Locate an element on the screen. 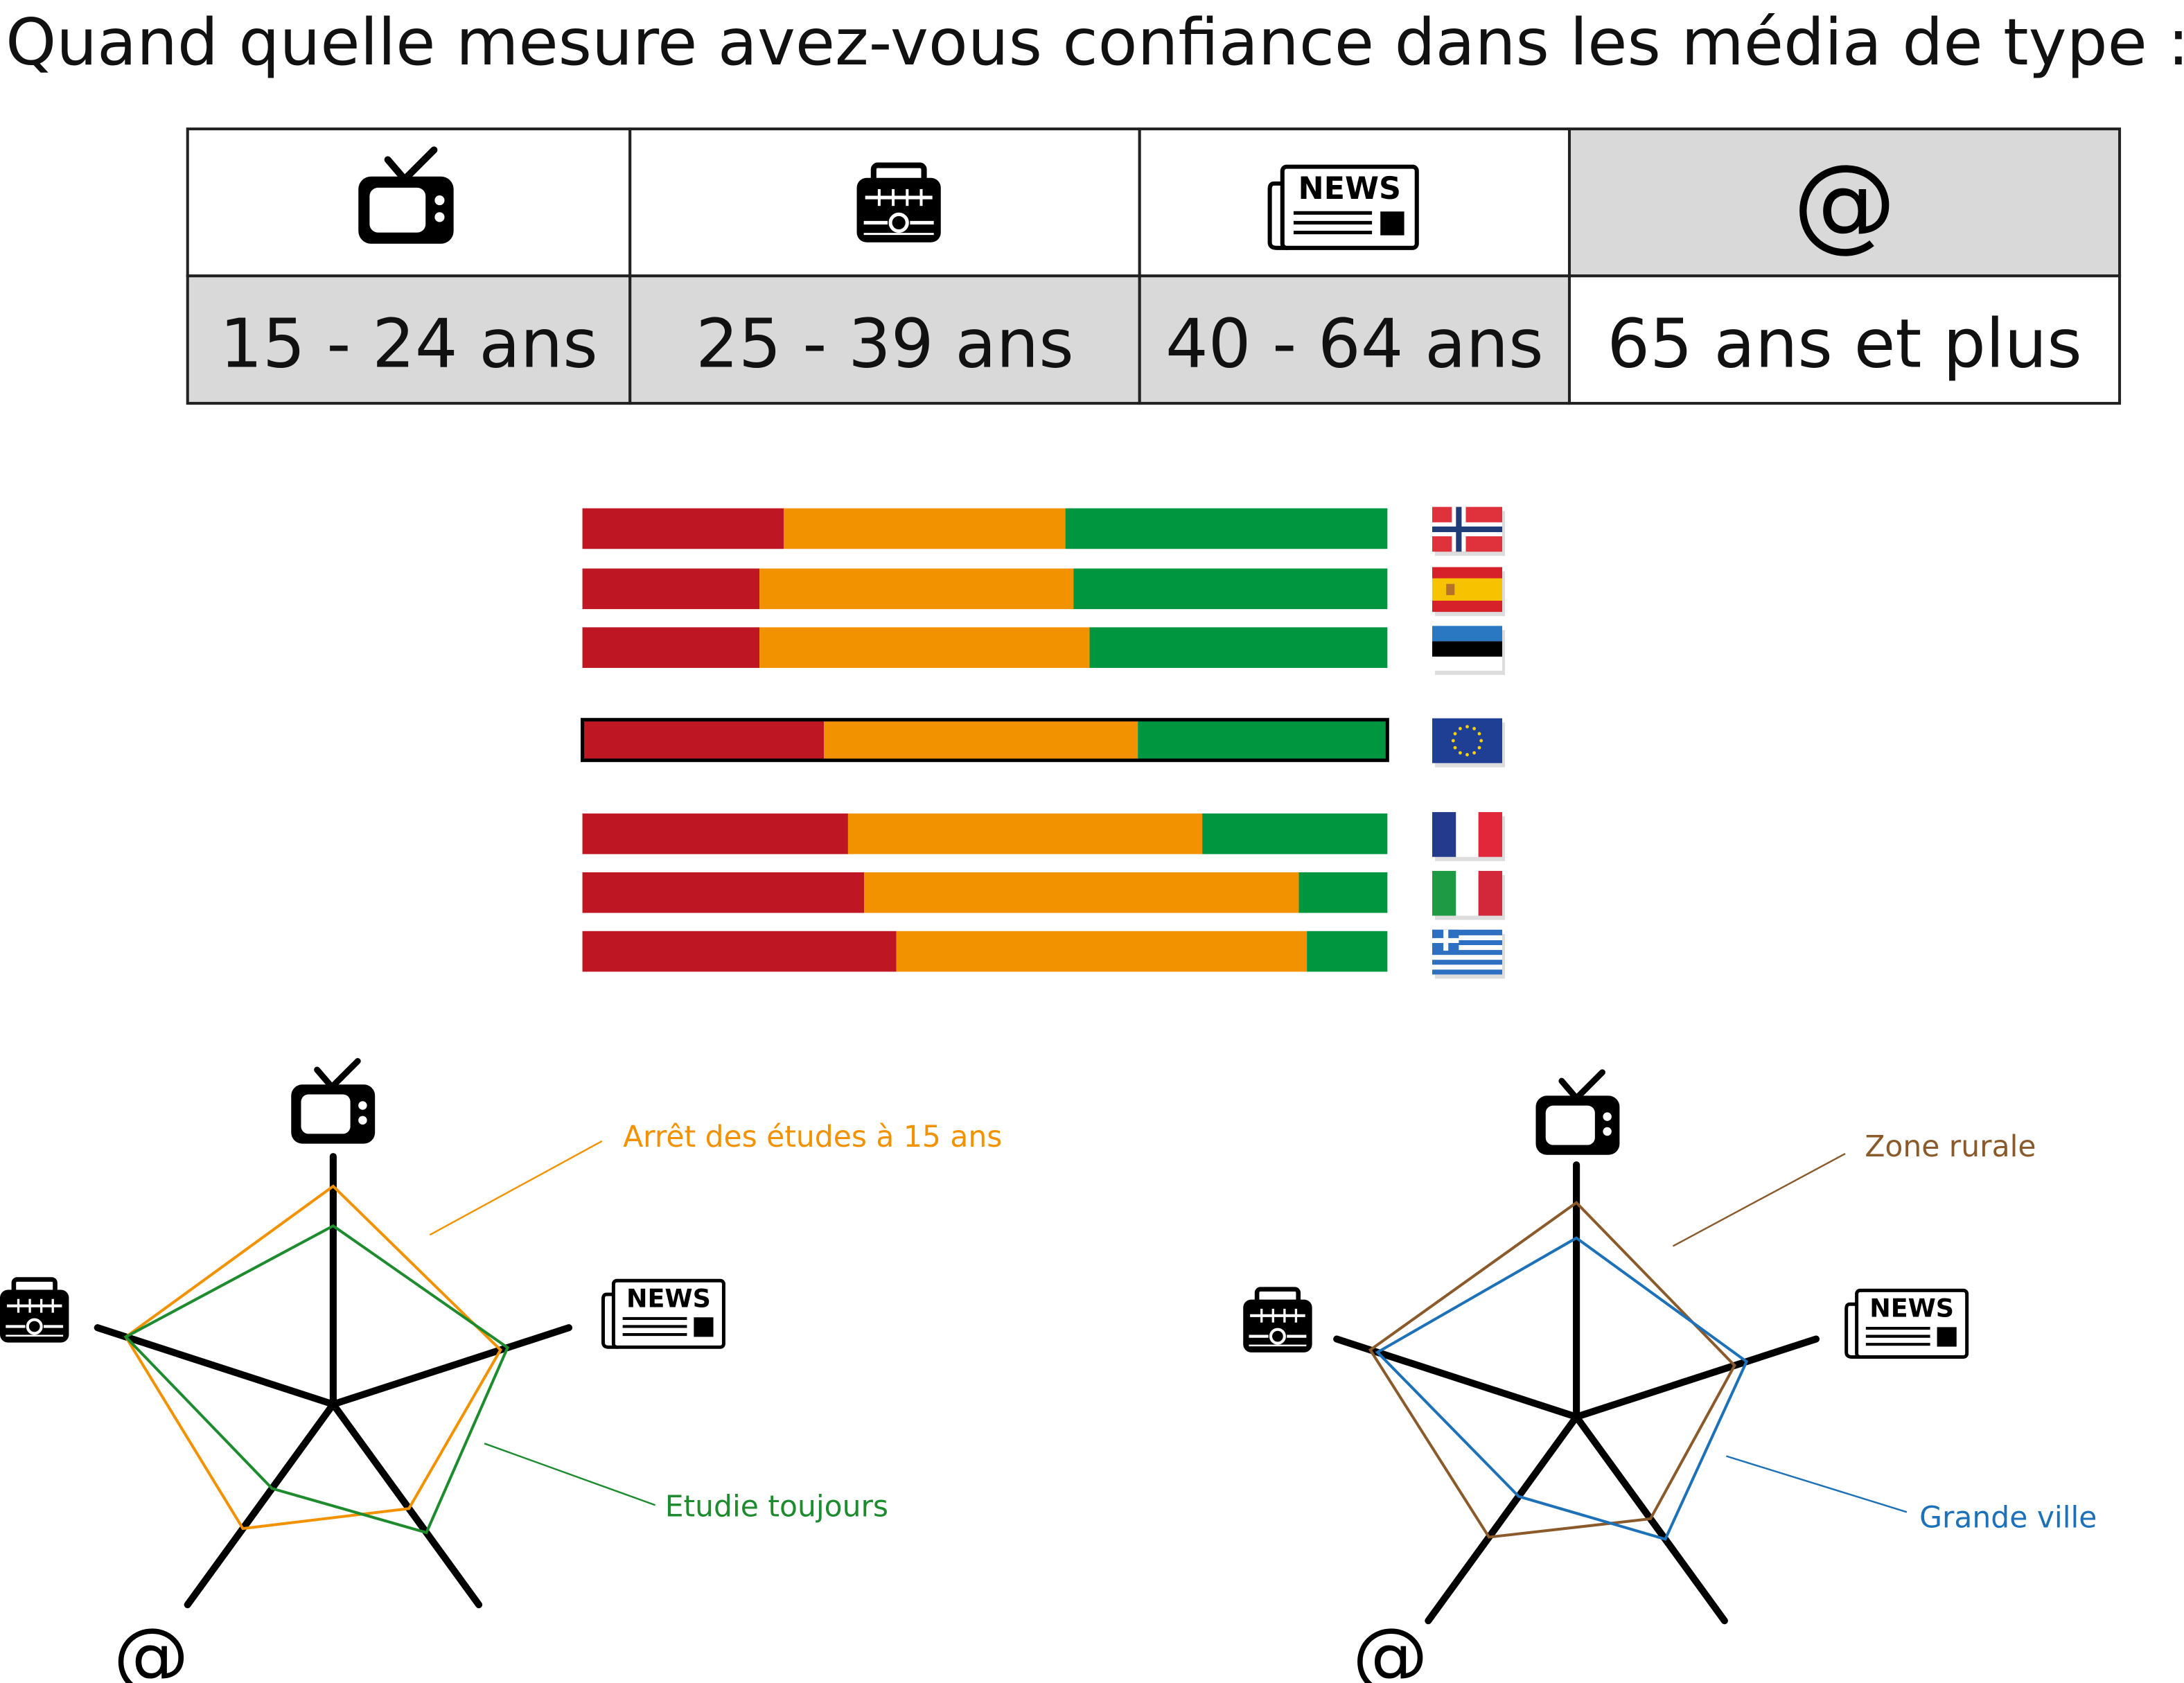 The height and width of the screenshot is (1683, 2184). series-label: Etudie toujours is located at coordinates (776, 1507).